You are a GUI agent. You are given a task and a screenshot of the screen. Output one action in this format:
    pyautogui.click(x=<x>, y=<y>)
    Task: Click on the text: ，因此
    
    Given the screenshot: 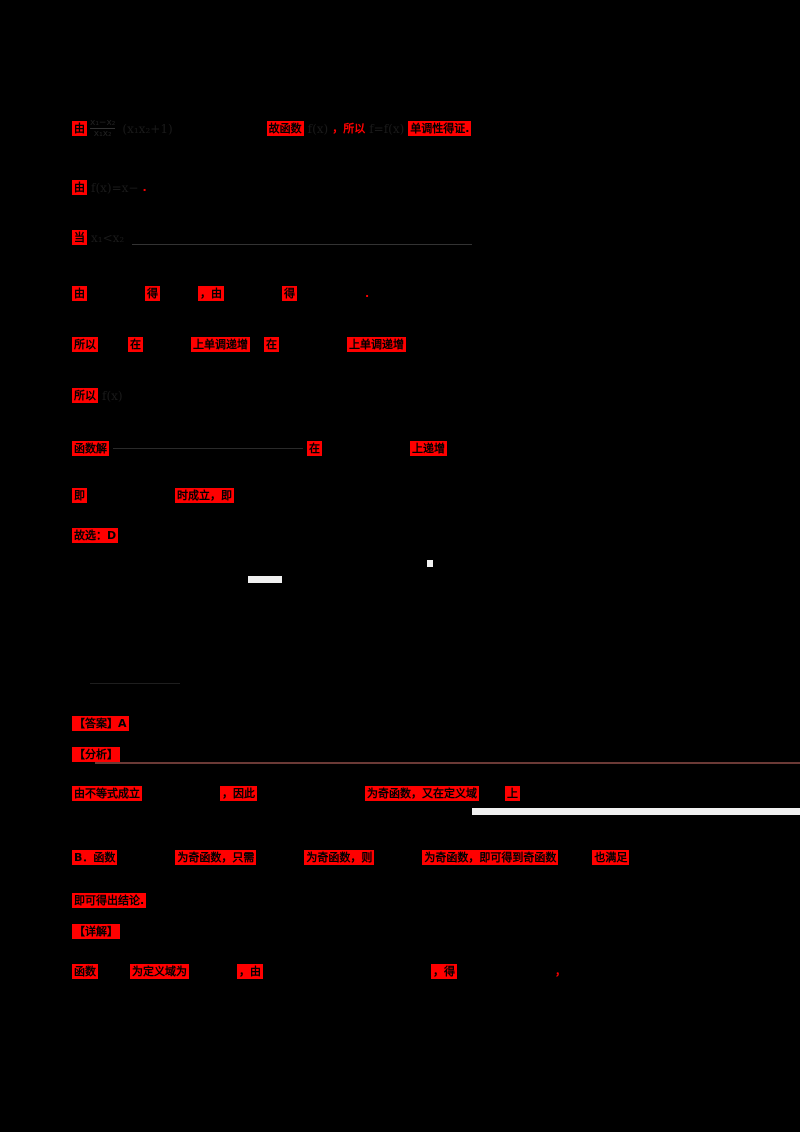 What is the action you would take?
    pyautogui.click(x=238, y=793)
    